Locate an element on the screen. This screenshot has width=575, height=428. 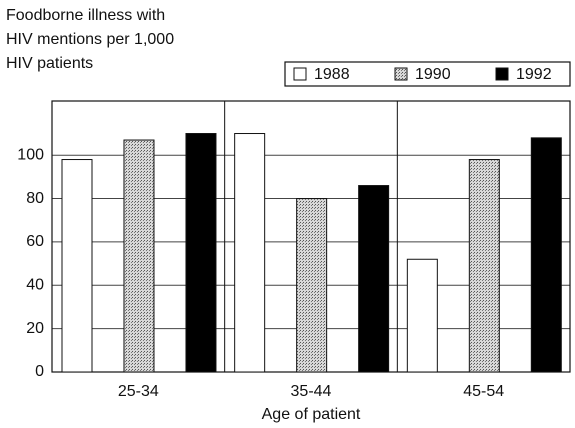
legend-label: 1990 is located at coordinates (433, 74).